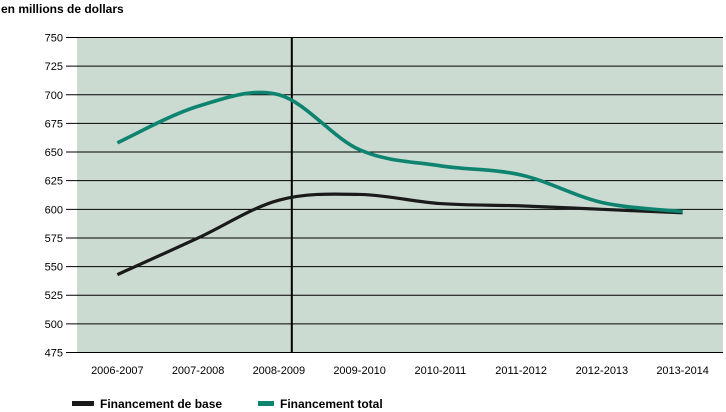  Describe the element at coordinates (682, 371) in the screenshot. I see `x-tick-label: 2013-2014` at that location.